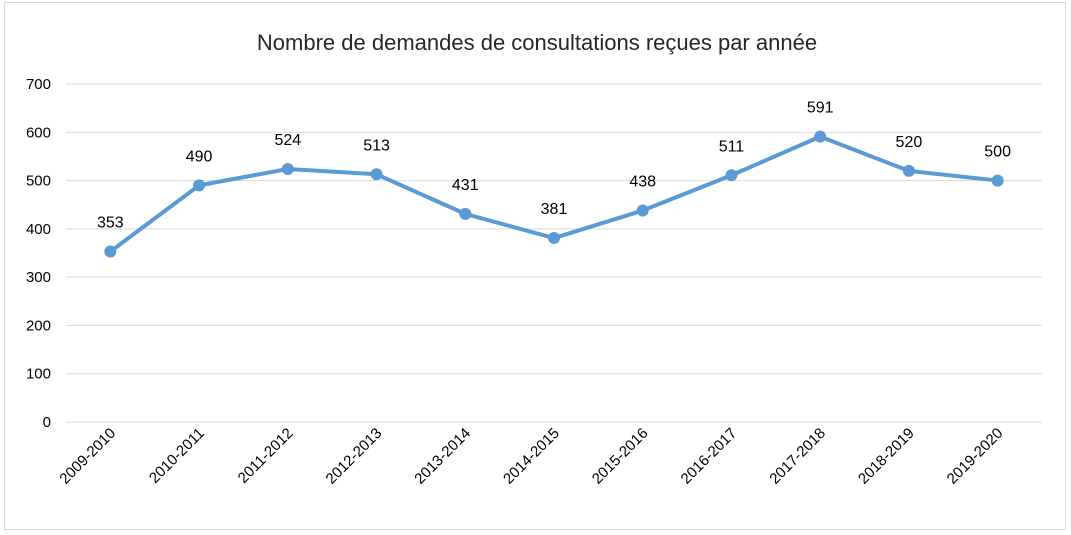  What do you see at coordinates (47, 422) in the screenshot?
I see `y-tick-label: 0` at bounding box center [47, 422].